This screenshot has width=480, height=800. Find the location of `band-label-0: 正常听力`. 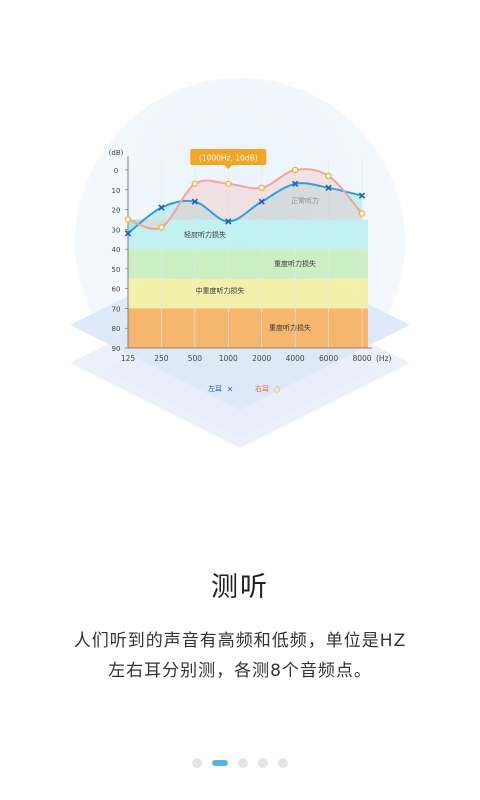

band-label-0: 正常听力 is located at coordinates (305, 200).